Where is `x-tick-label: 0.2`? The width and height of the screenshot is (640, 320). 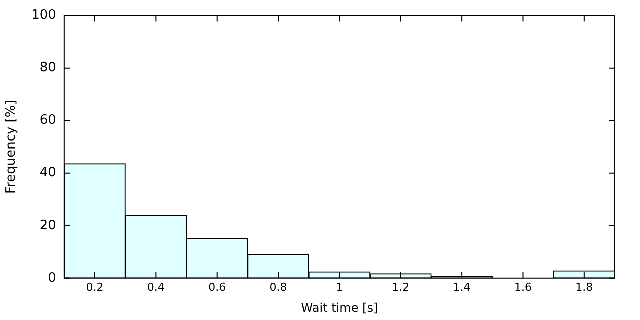
x-tick-label: 0.2 is located at coordinates (95, 287).